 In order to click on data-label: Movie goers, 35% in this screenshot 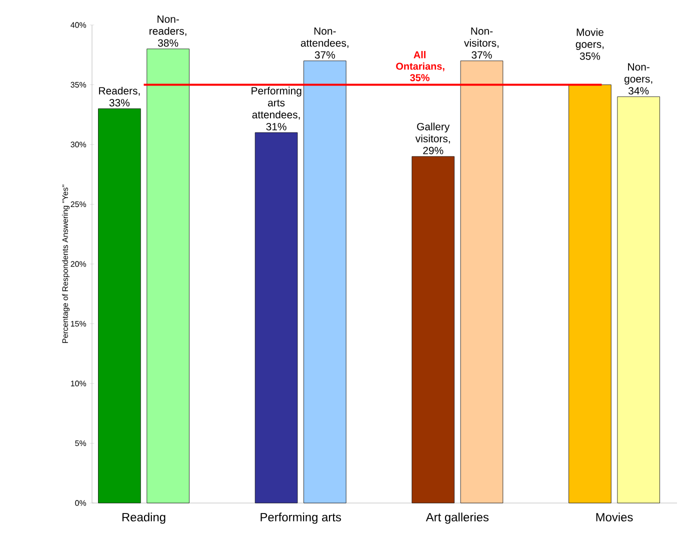, I will do `click(590, 44)`.